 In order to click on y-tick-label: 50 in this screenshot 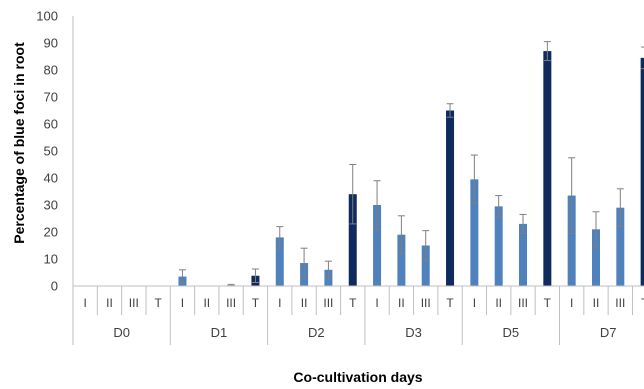, I will do `click(51, 151)`.